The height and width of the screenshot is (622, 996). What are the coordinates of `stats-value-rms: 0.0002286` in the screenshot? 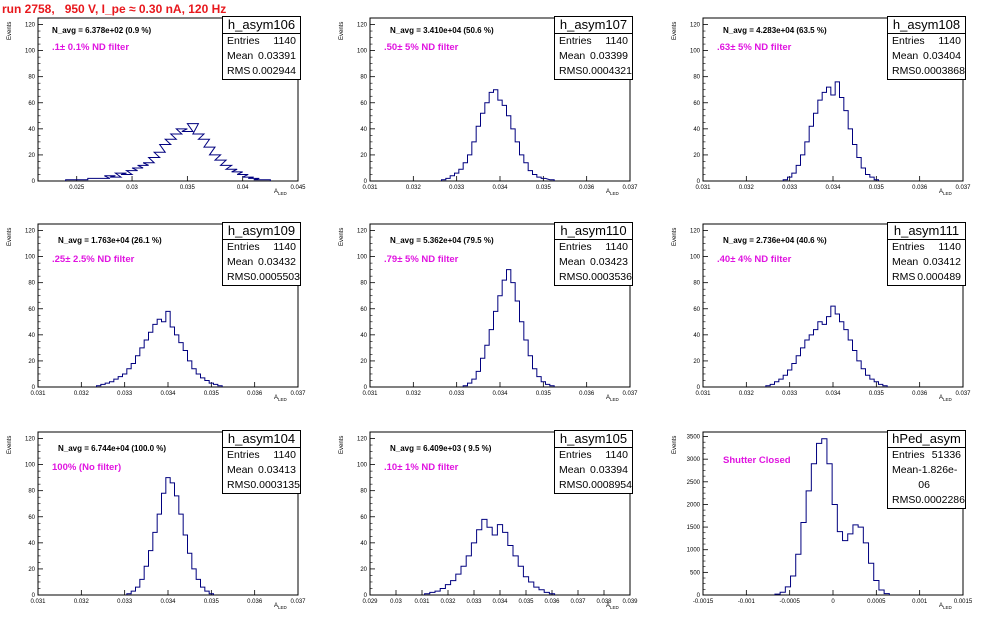 It's located at (940, 500).